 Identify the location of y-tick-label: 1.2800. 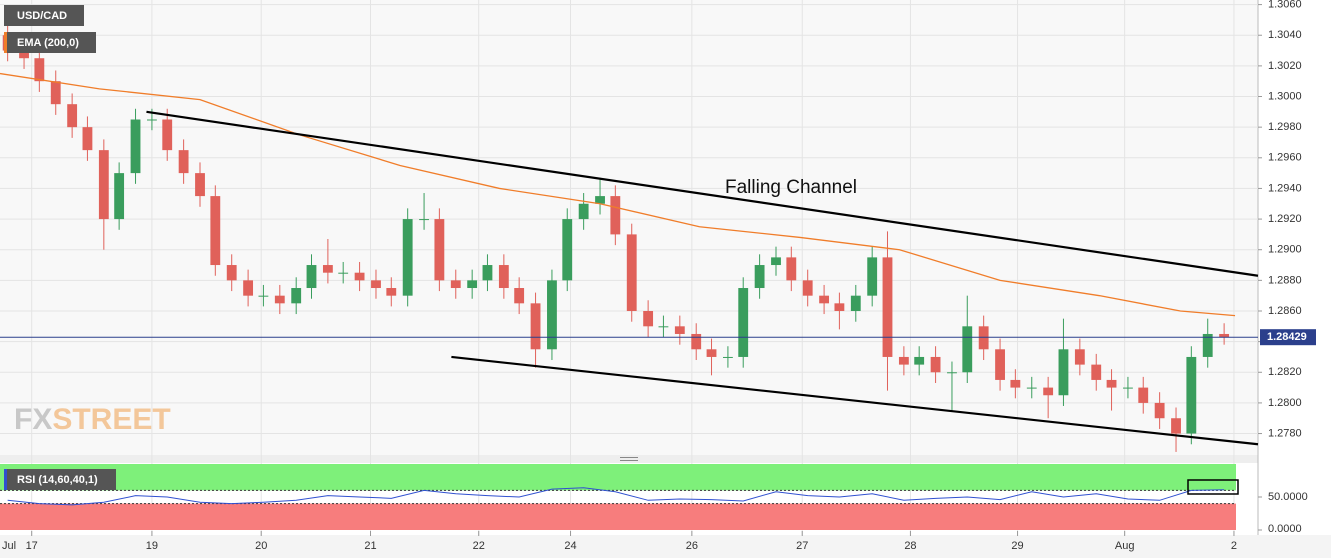
(1285, 403).